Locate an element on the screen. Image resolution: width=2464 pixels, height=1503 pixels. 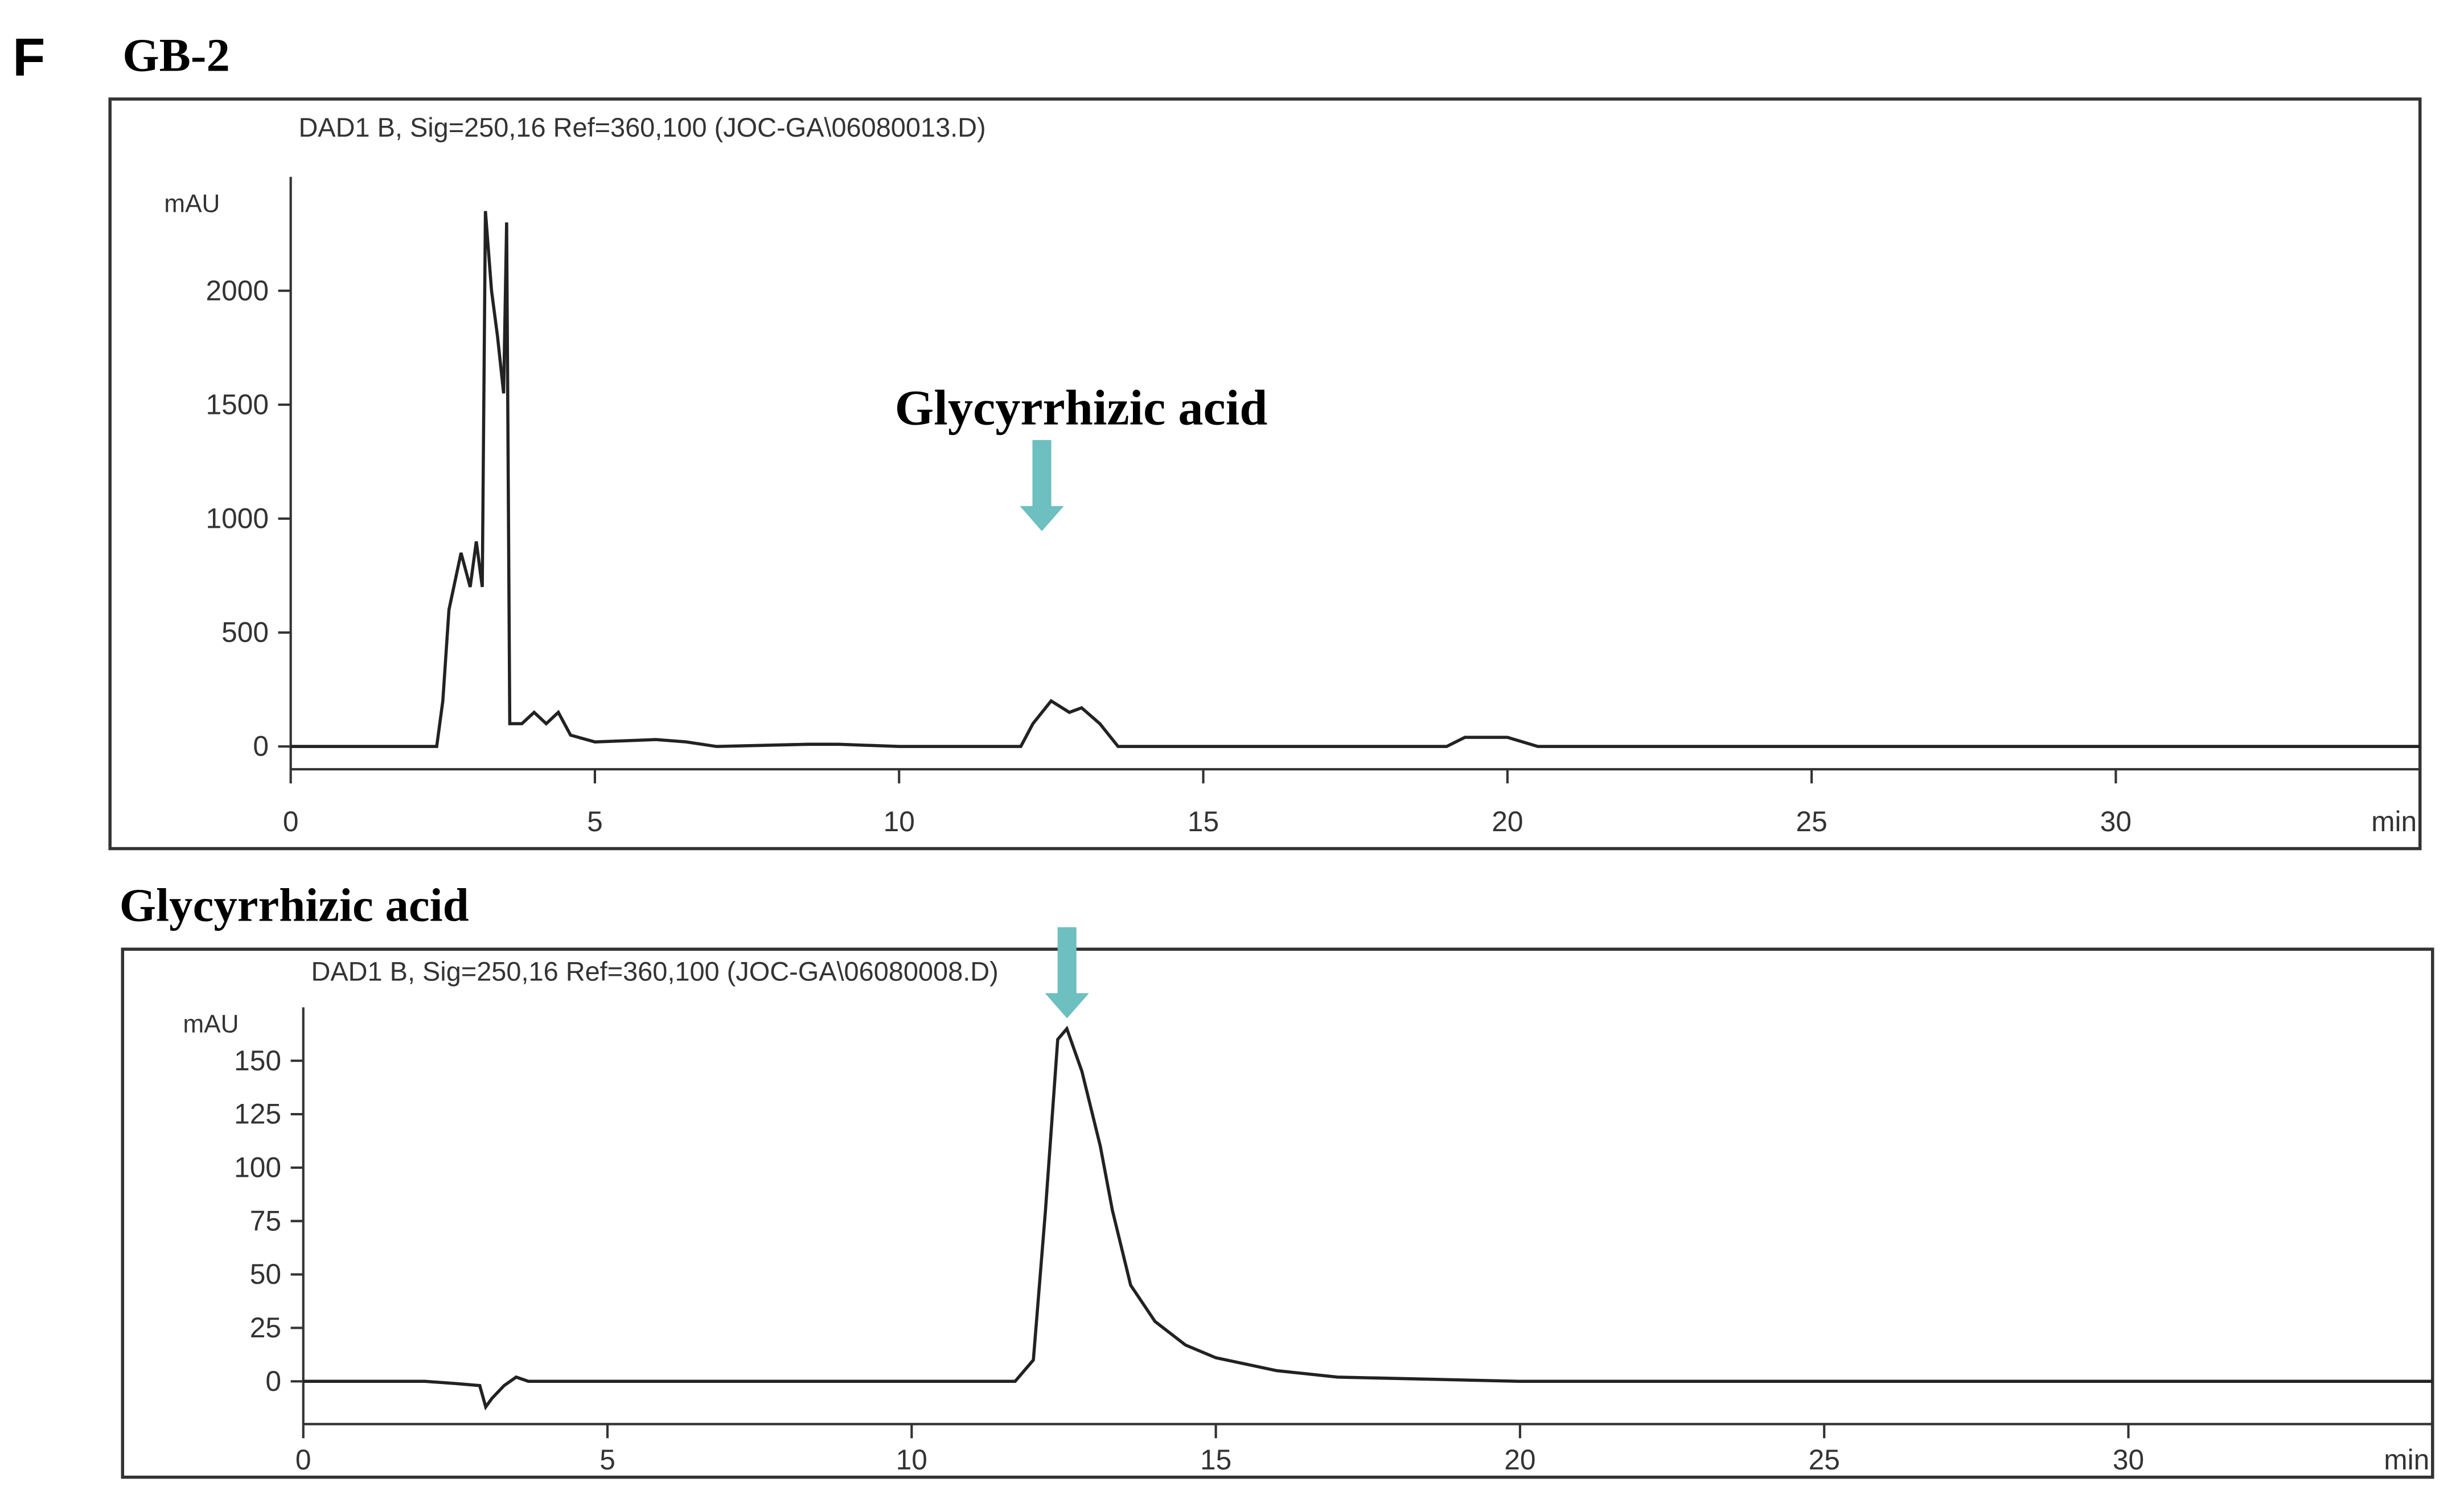
chart-title: Glycyrrhizic acid is located at coordinates (294, 905).